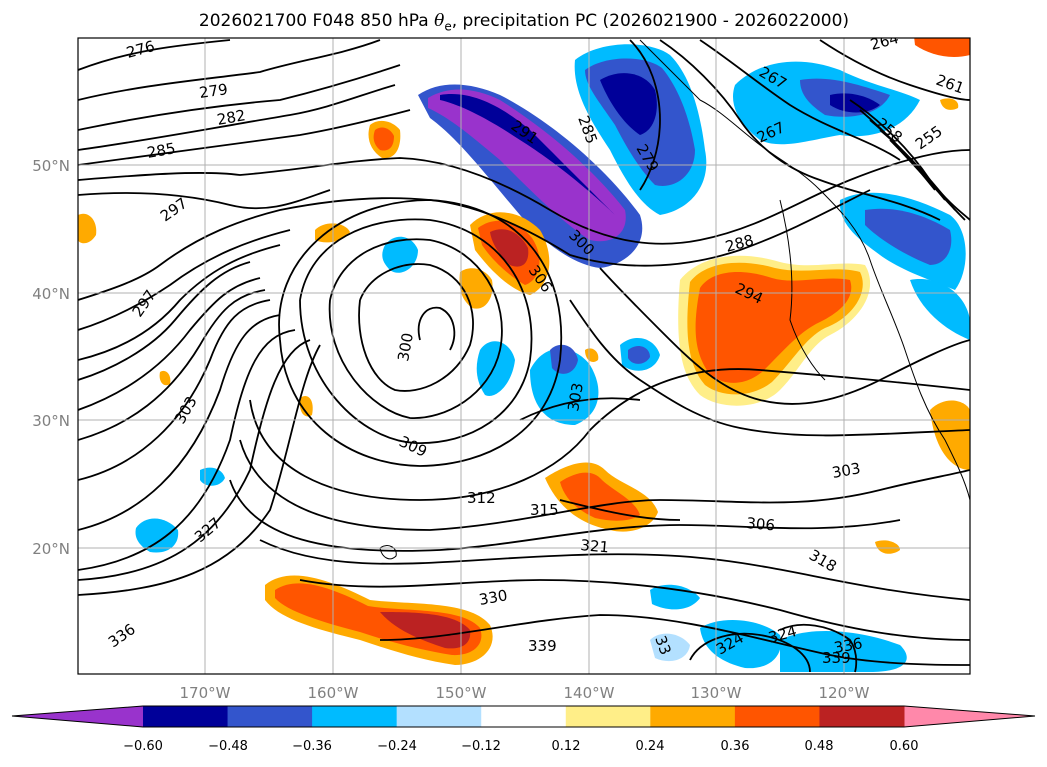 This screenshot has width=1047, height=767. Describe the element at coordinates (819, 746) in the screenshot. I see `colorbar-tick: 0.48` at that location.